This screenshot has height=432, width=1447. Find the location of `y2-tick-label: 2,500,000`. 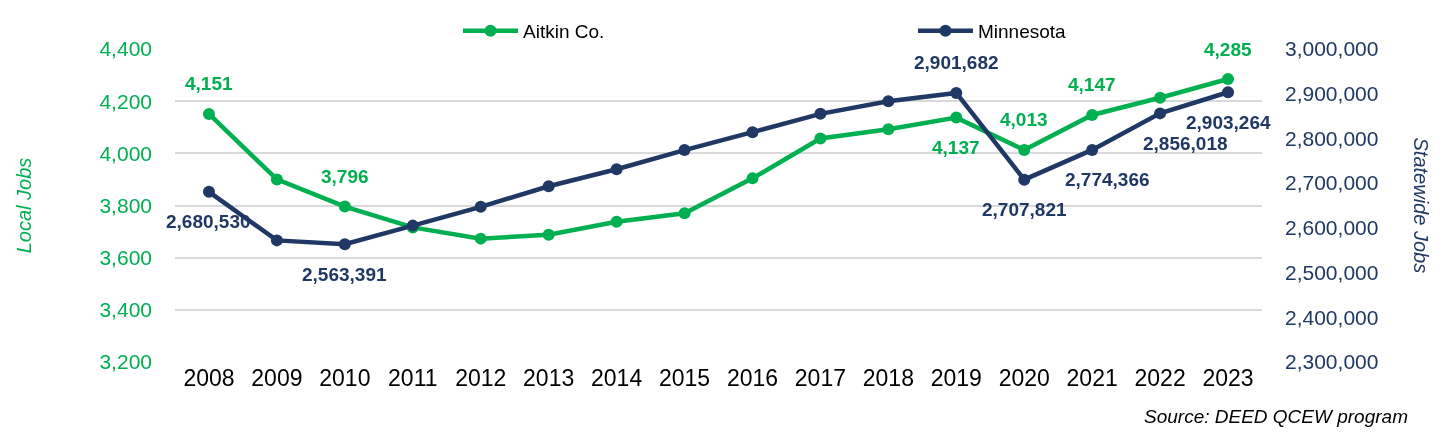

y2-tick-label: 2,500,000 is located at coordinates (1332, 272).